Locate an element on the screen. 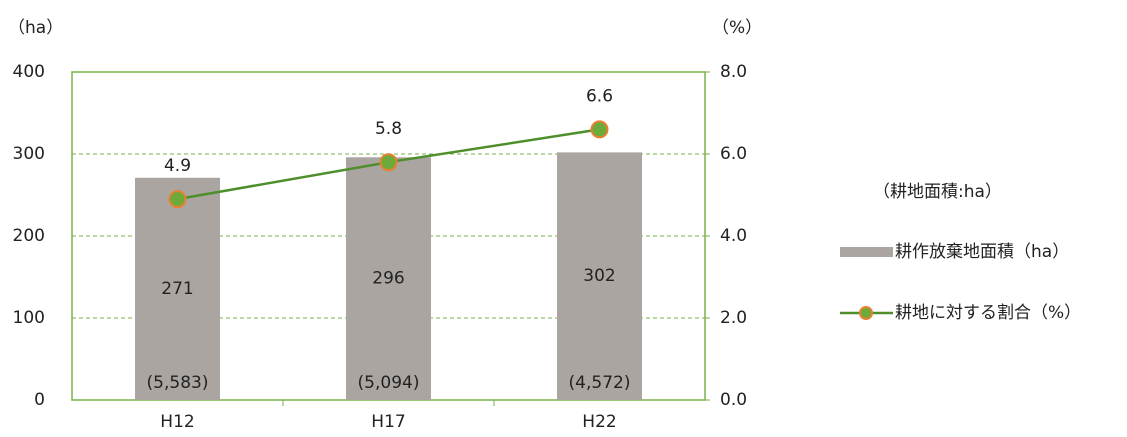 The width and height of the screenshot is (1127, 437). category-note: (5,583) is located at coordinates (178, 383).